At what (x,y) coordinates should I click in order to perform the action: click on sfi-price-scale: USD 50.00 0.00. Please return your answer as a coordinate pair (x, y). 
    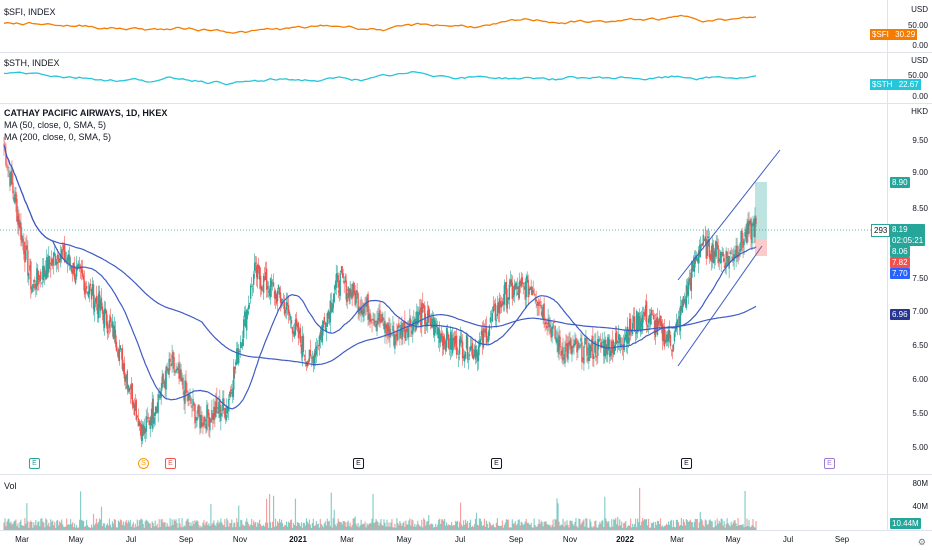
    Looking at the image, I should click on (909, 26).